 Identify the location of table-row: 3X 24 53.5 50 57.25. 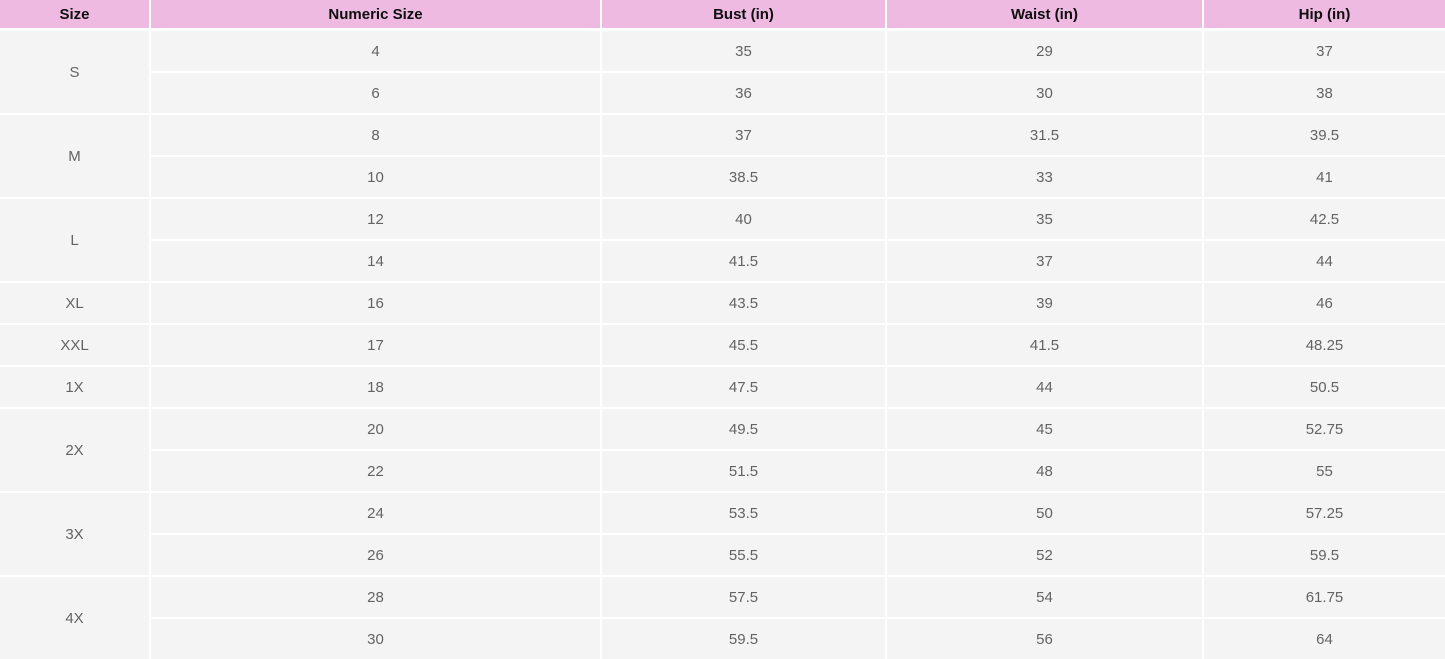
(722, 533).